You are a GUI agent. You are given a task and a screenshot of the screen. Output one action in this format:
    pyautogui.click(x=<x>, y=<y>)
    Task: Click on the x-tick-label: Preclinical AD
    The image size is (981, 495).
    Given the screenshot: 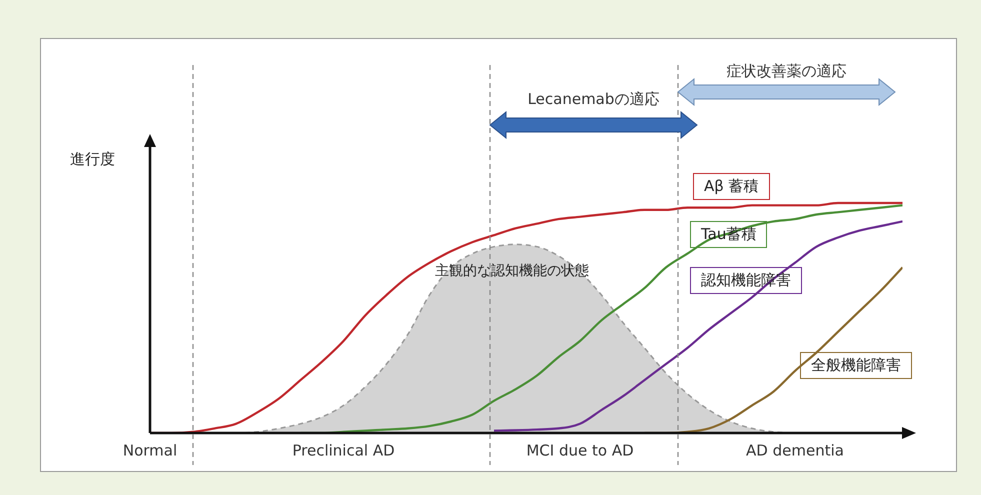 What is the action you would take?
    pyautogui.click(x=343, y=451)
    